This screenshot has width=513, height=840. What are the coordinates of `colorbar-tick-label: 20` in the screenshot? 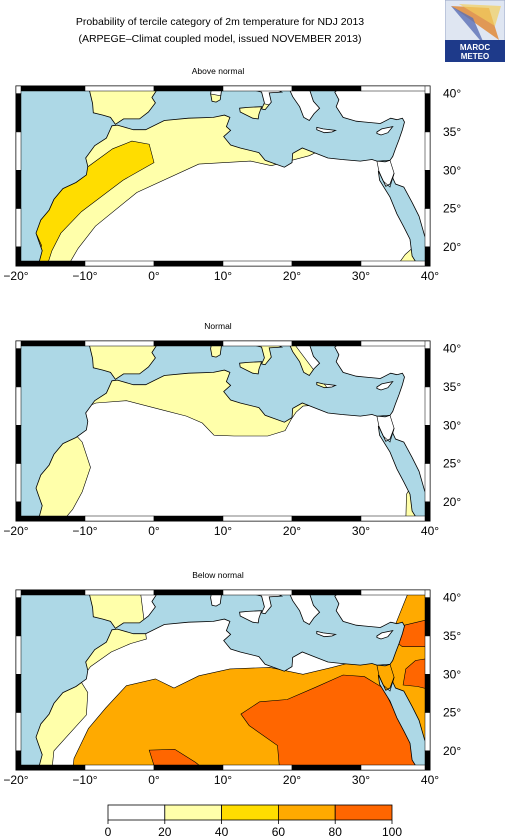 It's located at (165, 832).